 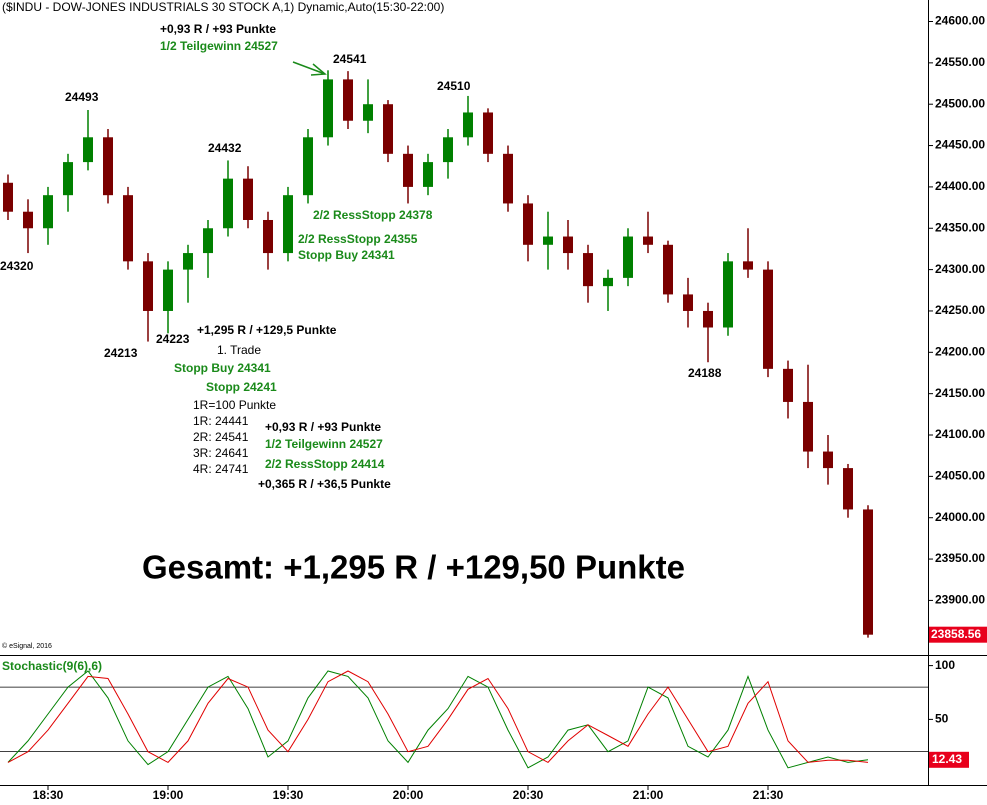 I want to click on annotation: +0,365 R / +36,5 Punkte, so click(x=324, y=484).